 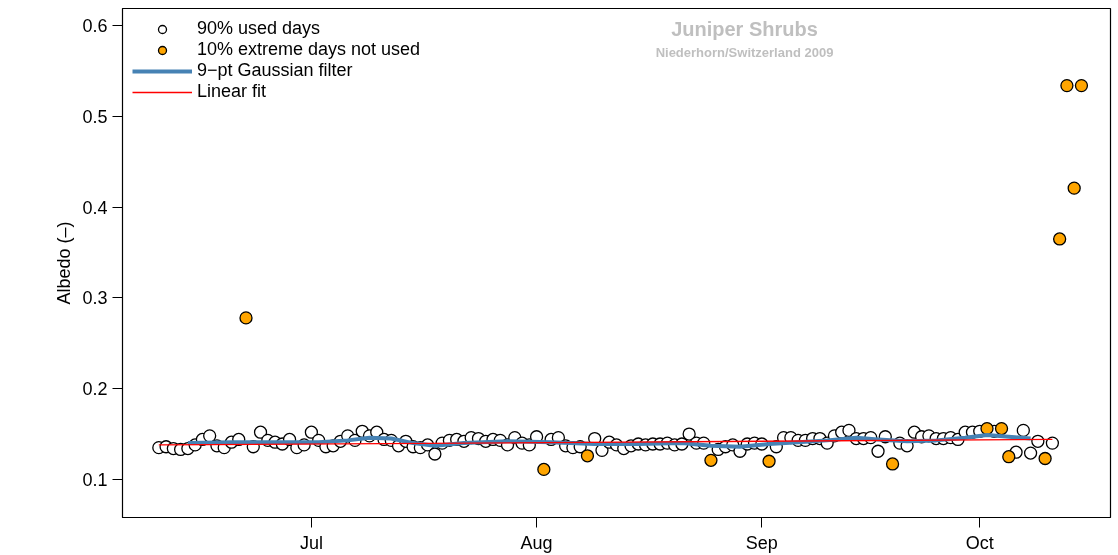 I want to click on legend-label: 10% extreme days not used, so click(x=309, y=49).